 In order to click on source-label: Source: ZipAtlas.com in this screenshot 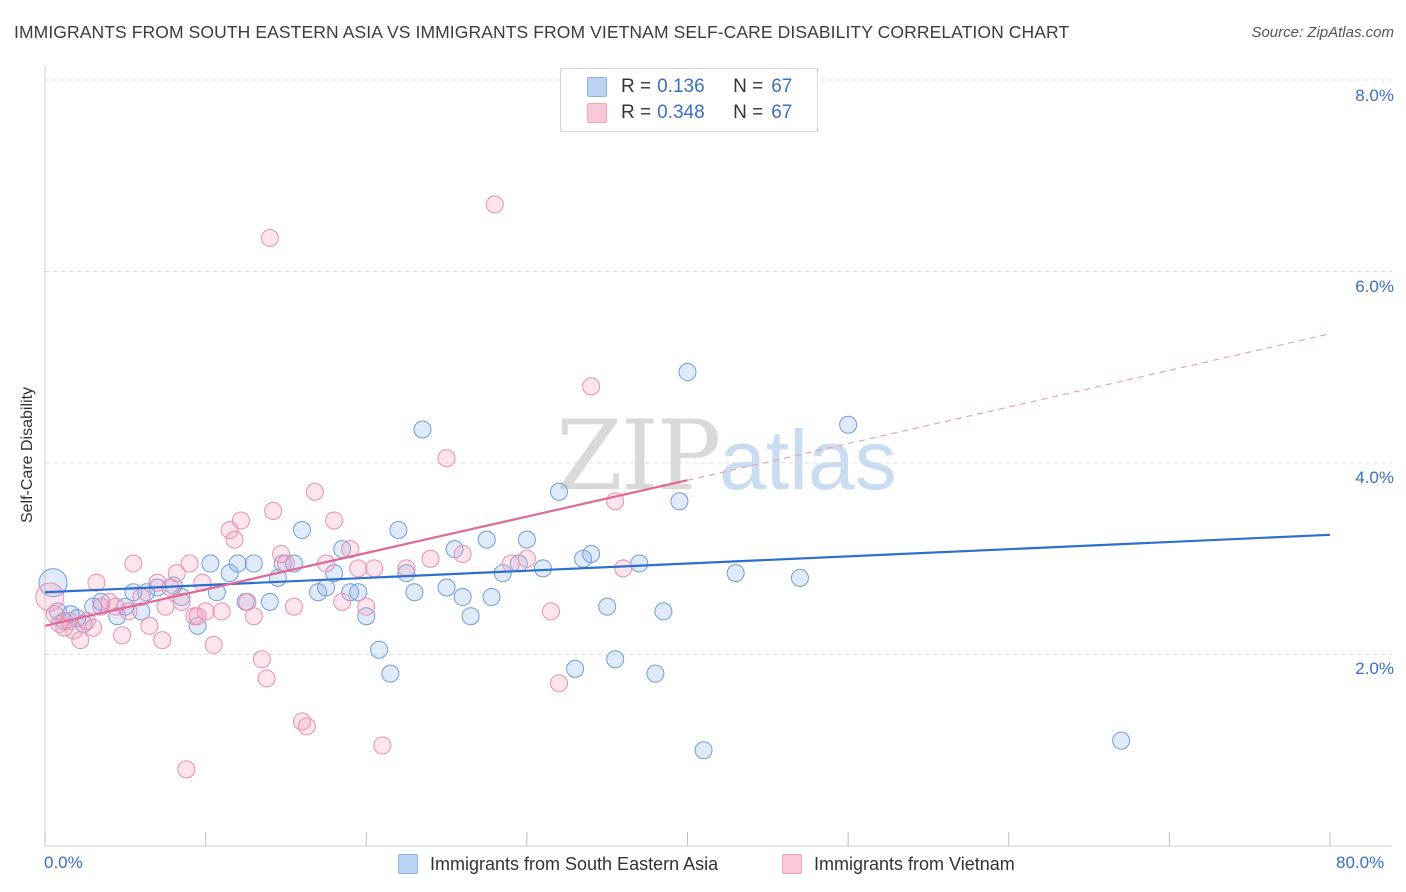, I will do `click(1322, 32)`.